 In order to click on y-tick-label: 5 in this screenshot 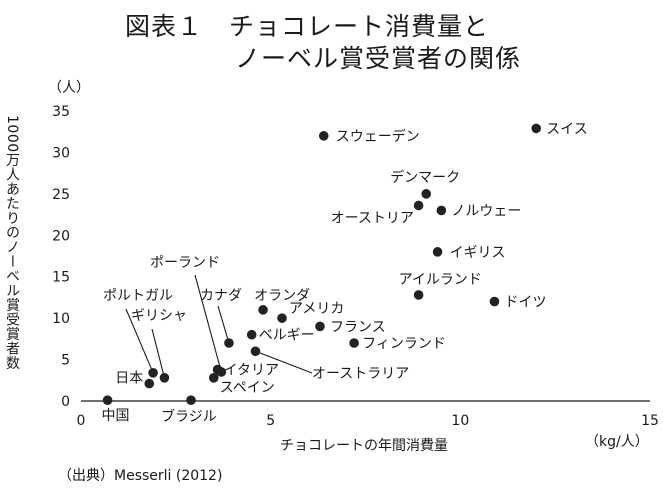, I will do `click(65, 361)`.